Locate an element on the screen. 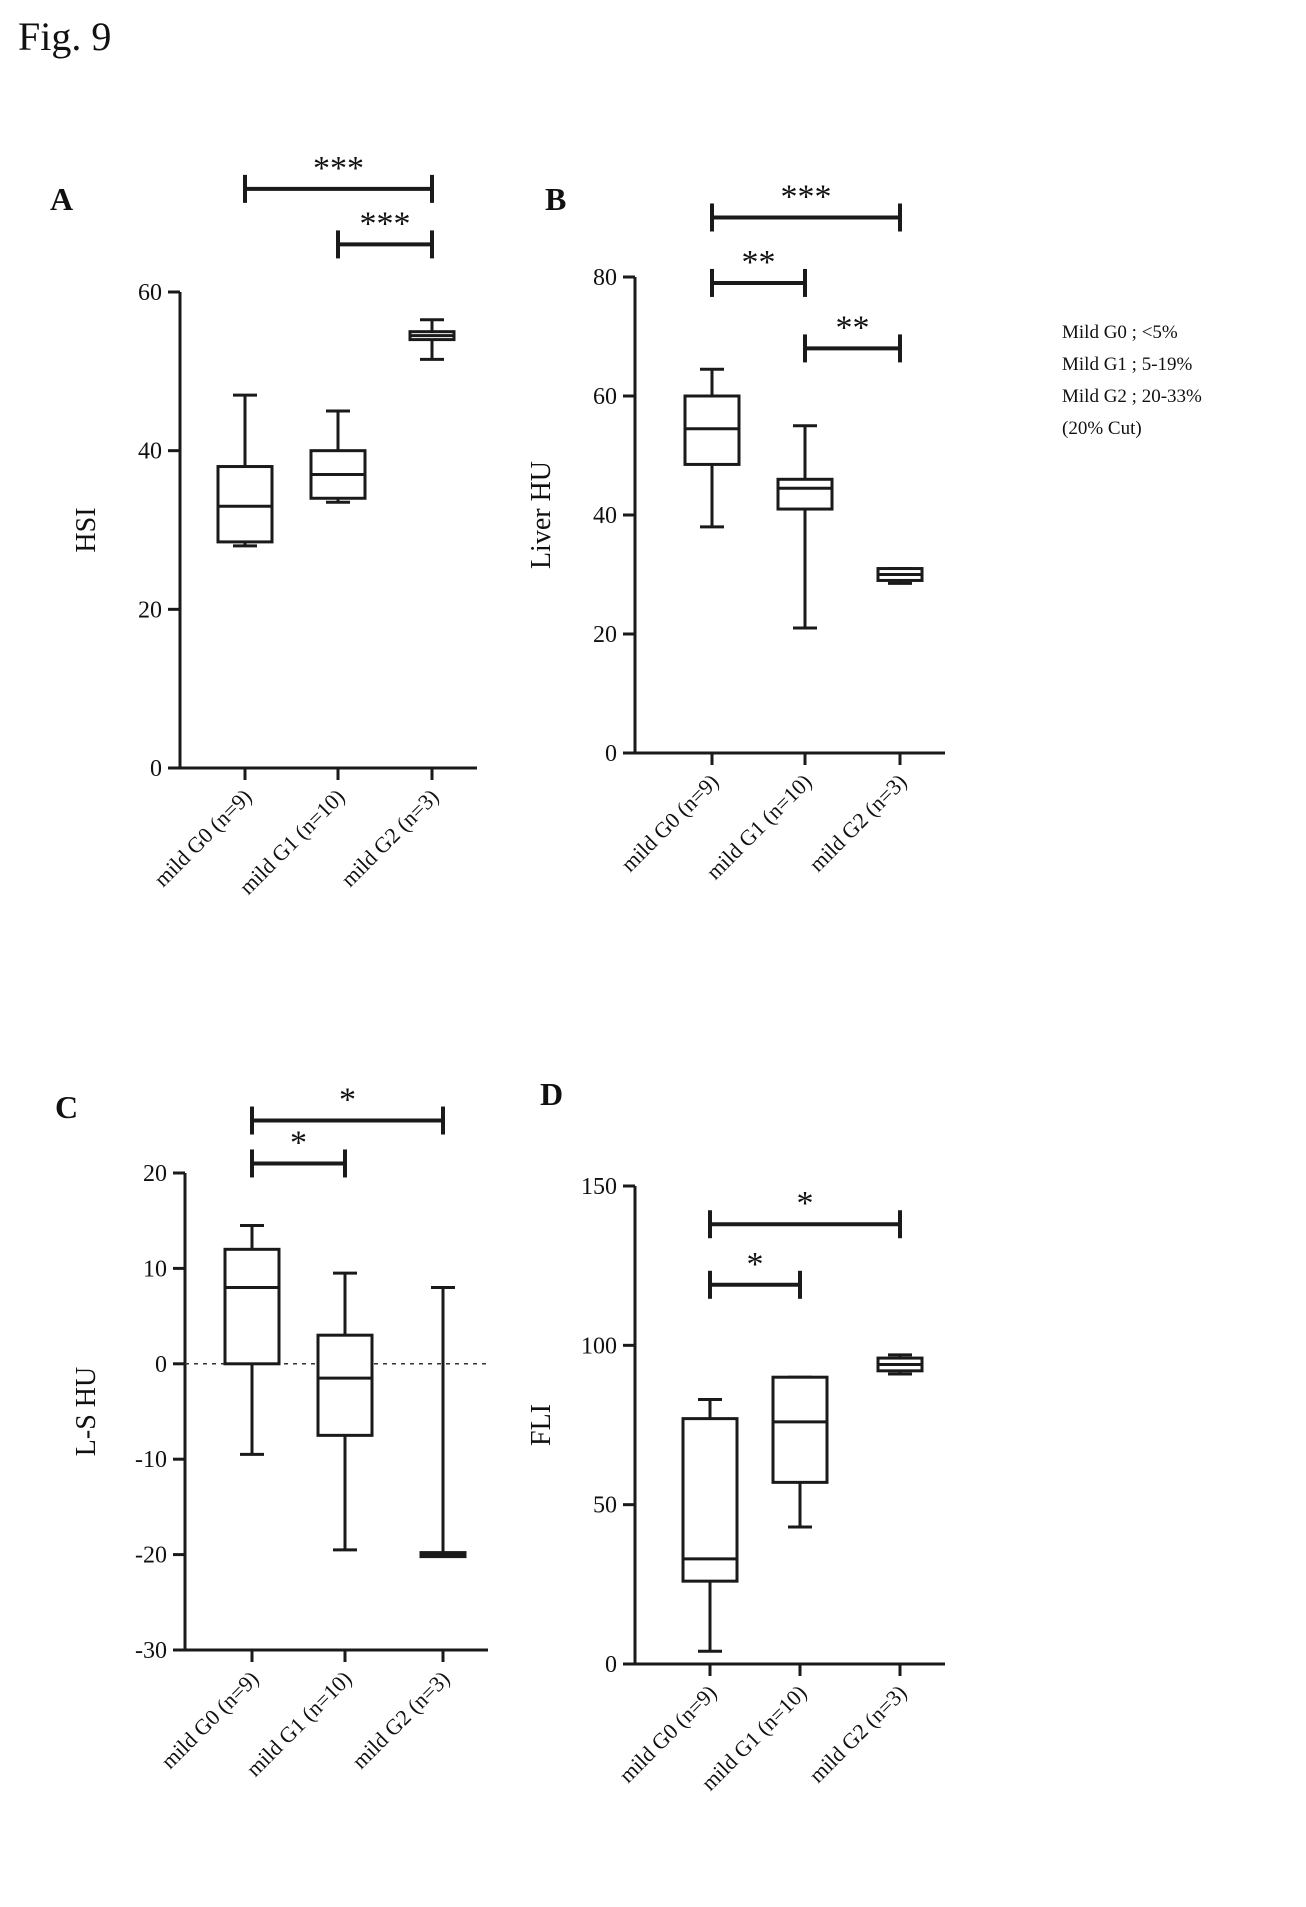 This screenshot has height=1907, width=1306. figure-label: Fig. 9 is located at coordinates (64, 36).